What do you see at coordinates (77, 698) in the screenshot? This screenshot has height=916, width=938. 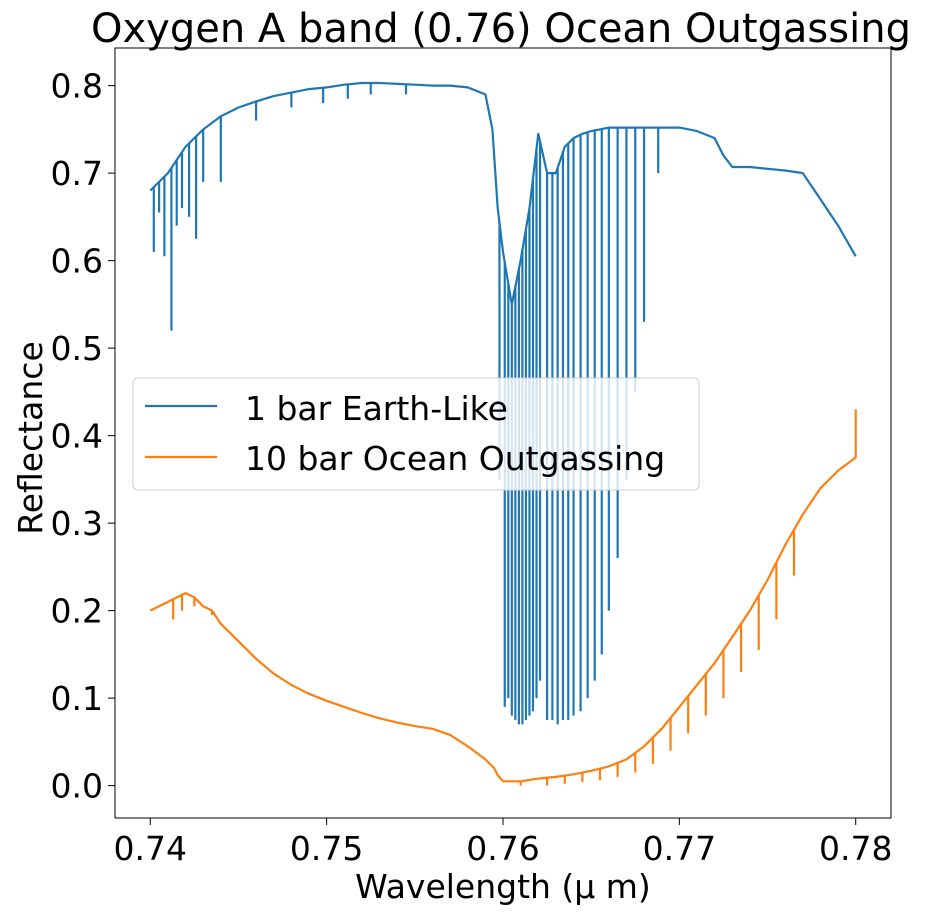 I see `y-tick-label: 0.1` at bounding box center [77, 698].